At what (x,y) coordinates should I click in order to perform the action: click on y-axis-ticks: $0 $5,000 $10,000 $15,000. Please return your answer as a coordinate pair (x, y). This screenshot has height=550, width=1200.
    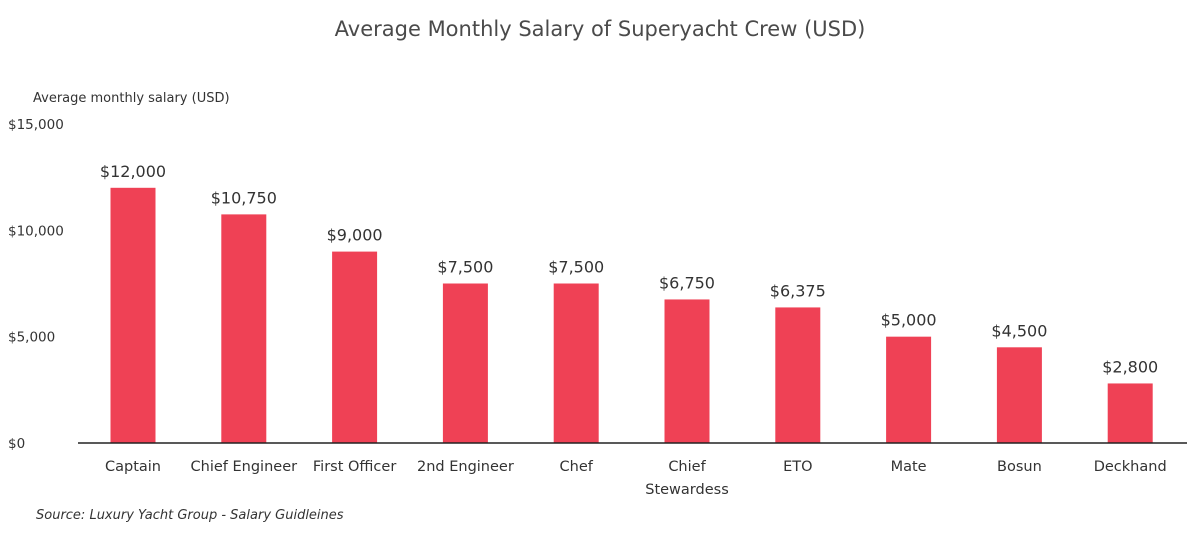
    Looking at the image, I should click on (36, 284).